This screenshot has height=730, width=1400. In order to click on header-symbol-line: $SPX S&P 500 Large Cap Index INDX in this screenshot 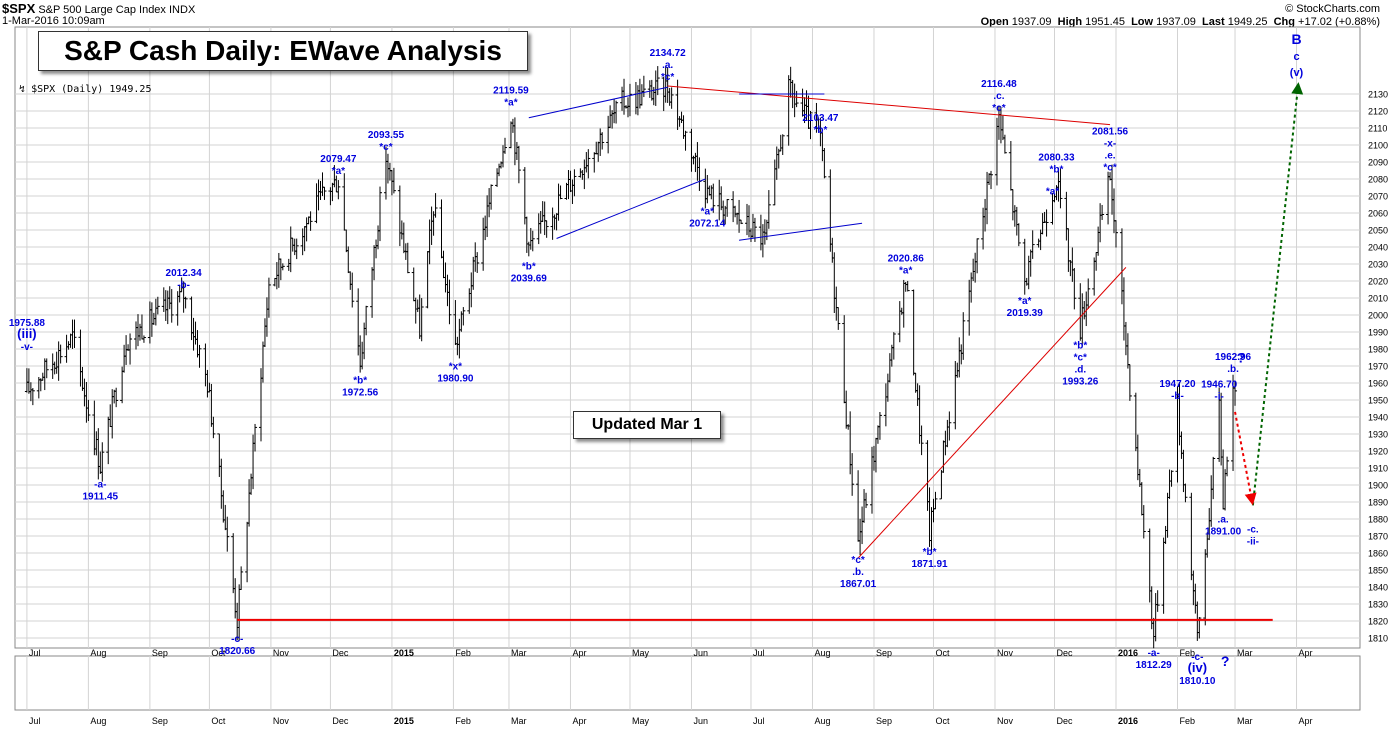, I will do `click(98, 8)`.